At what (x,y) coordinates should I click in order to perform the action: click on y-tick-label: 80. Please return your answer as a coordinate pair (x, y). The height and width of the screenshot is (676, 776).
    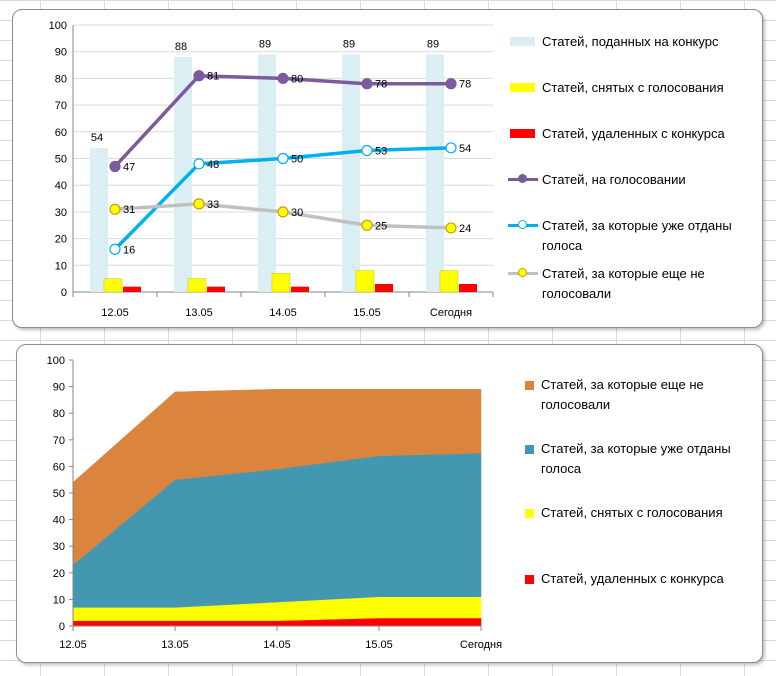
    Looking at the image, I should click on (59, 414).